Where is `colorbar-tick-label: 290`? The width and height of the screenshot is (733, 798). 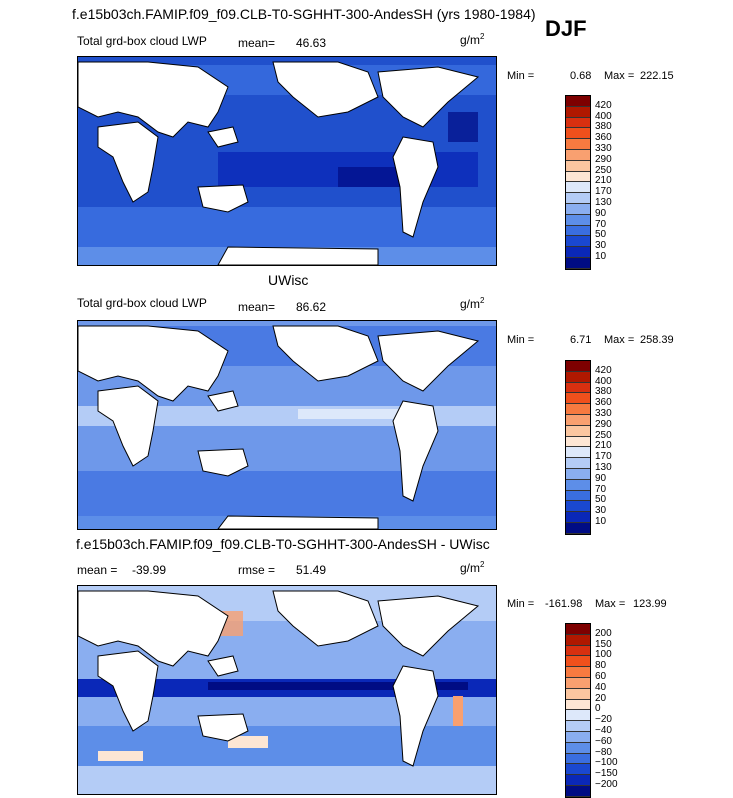
colorbar-tick-label: 290 is located at coordinates (603, 159).